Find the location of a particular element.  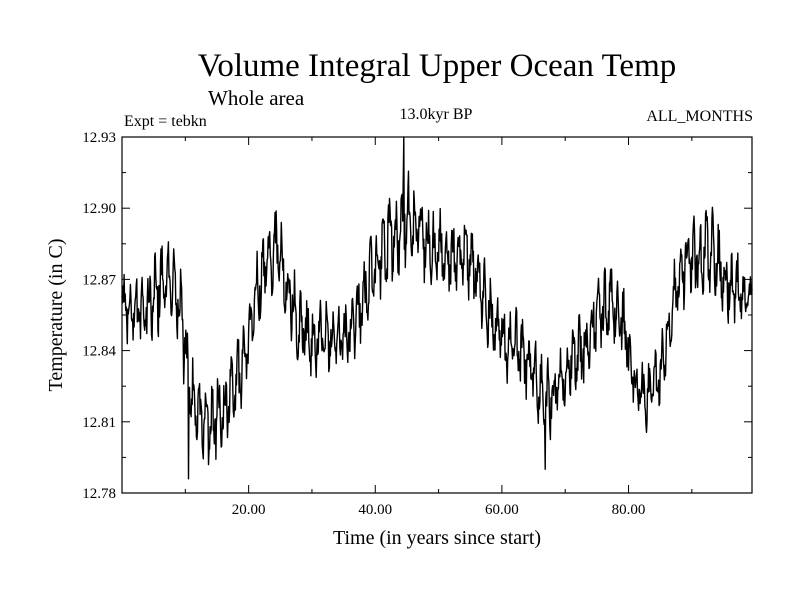

chart-title: Volume Integral Upper Ocean Temp is located at coordinates (437, 66).